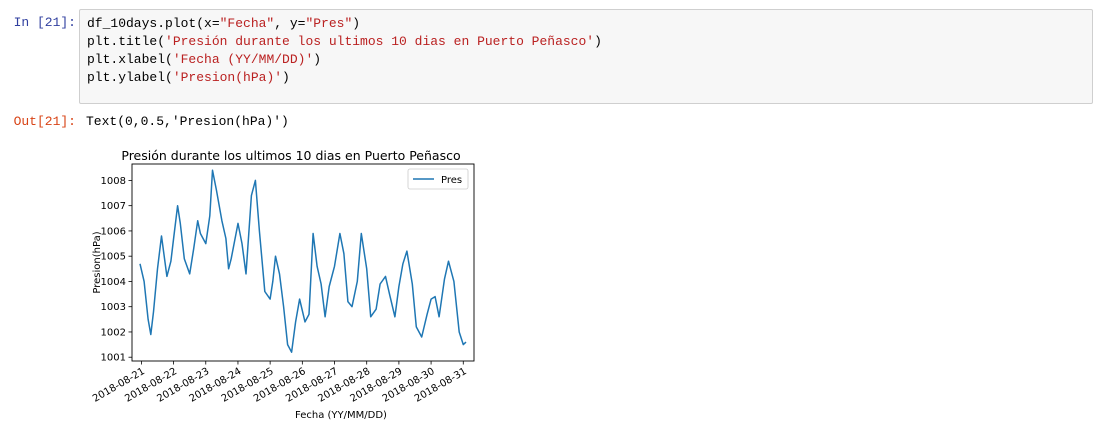  What do you see at coordinates (44, 22) in the screenshot?
I see `input-prompt: In [21]:` at bounding box center [44, 22].